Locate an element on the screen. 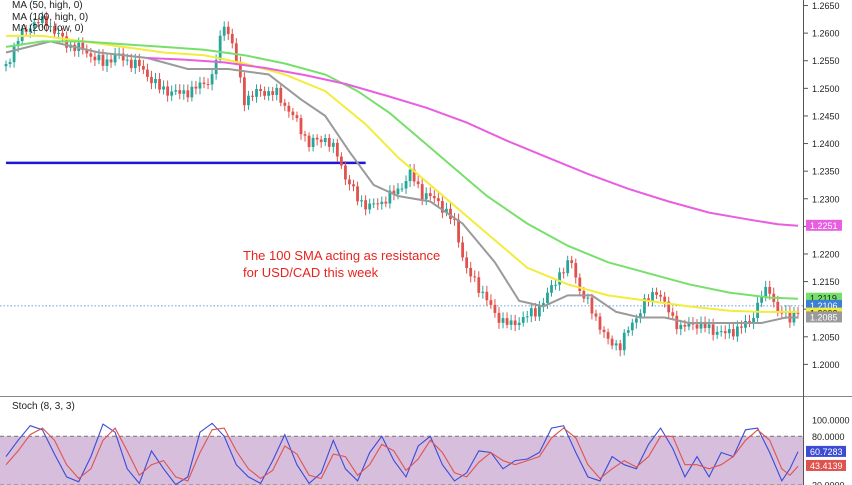 This screenshot has width=852, height=485. stoch-tick-label: 100.0000 is located at coordinates (831, 421).